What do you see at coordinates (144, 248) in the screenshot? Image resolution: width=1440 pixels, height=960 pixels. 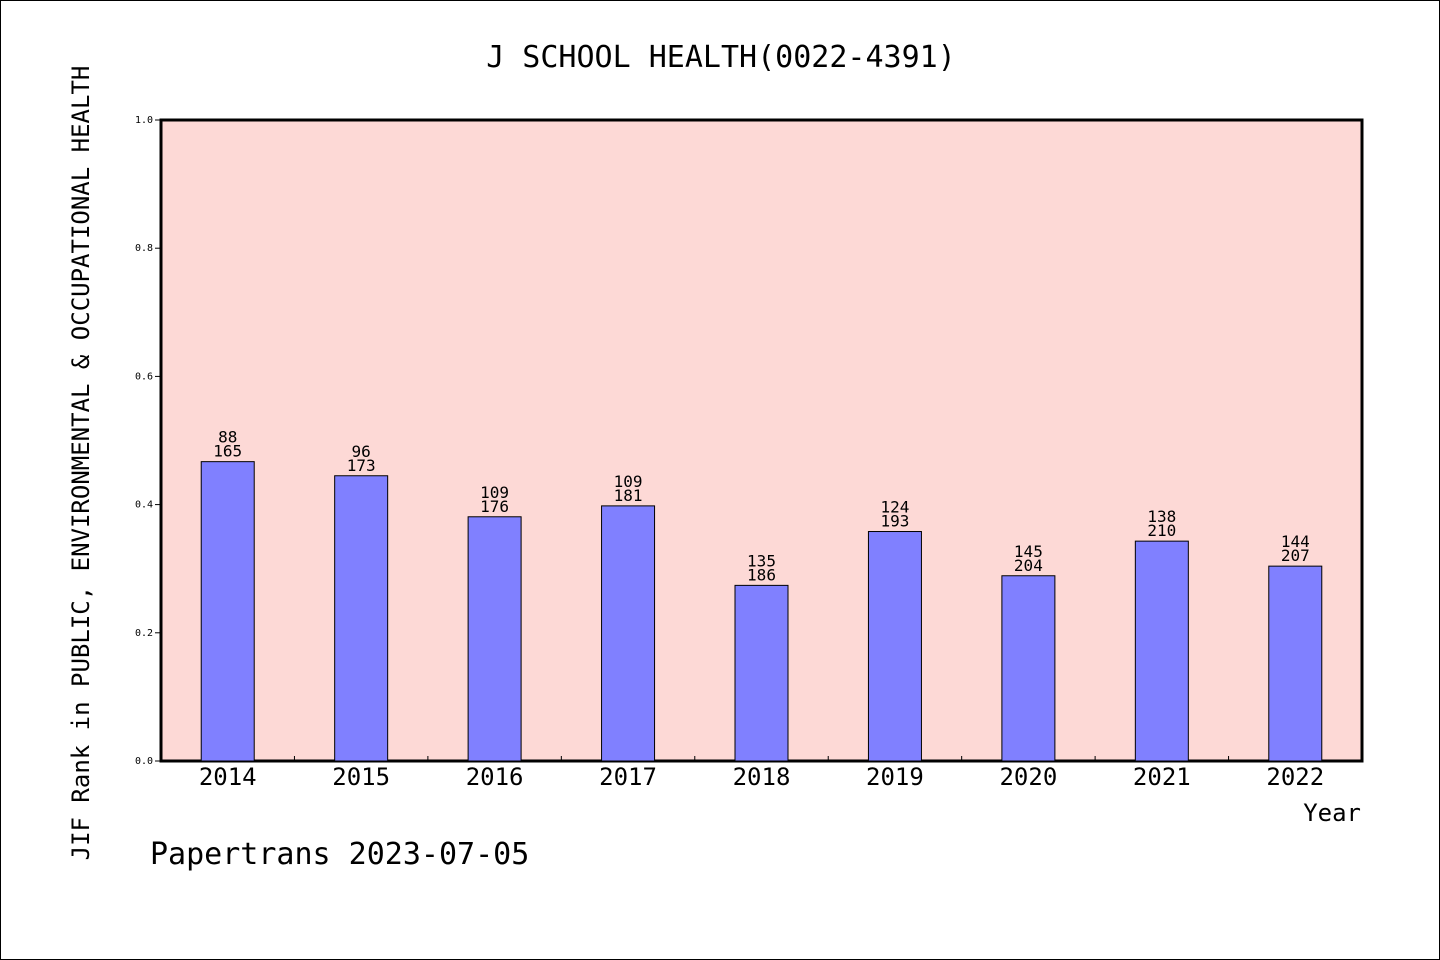 I see `y-tick-label: 0.8` at bounding box center [144, 248].